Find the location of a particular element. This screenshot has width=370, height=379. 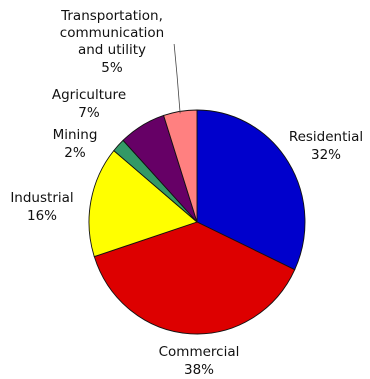

leader-lines is located at coordinates (177, 78).